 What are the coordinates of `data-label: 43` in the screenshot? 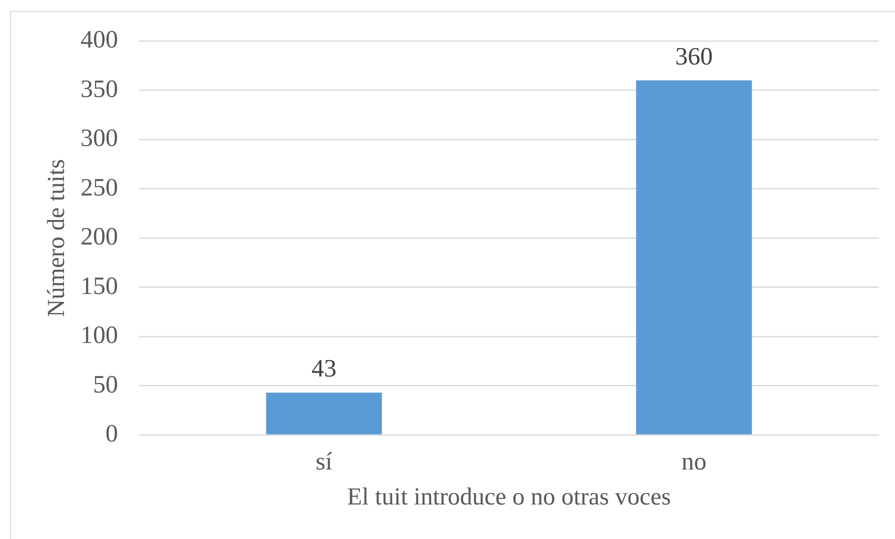 It's located at (324, 369).